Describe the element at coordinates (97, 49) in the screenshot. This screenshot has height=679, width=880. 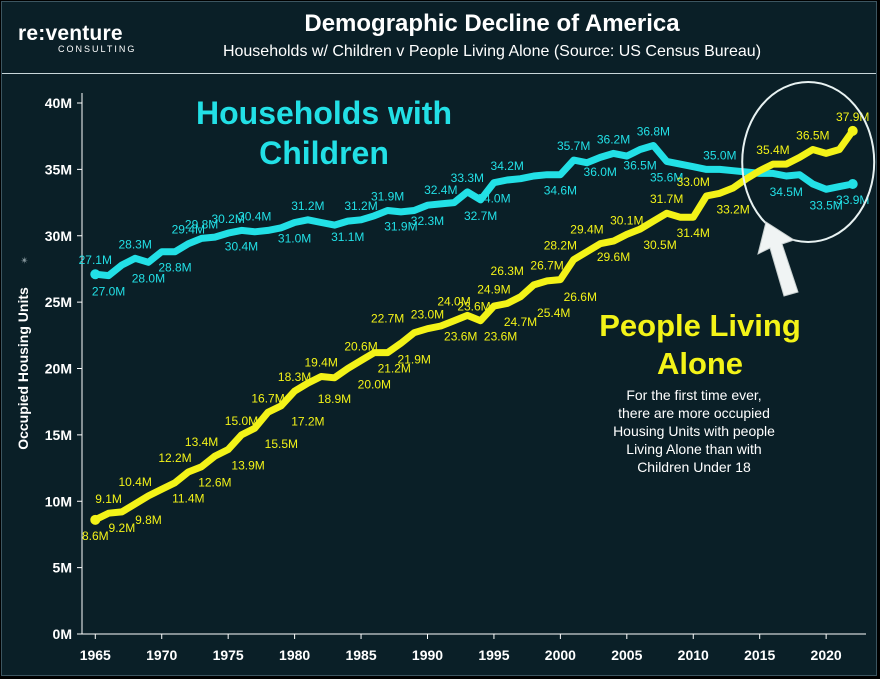
I see `brand-tagline: CONSULTING` at that location.